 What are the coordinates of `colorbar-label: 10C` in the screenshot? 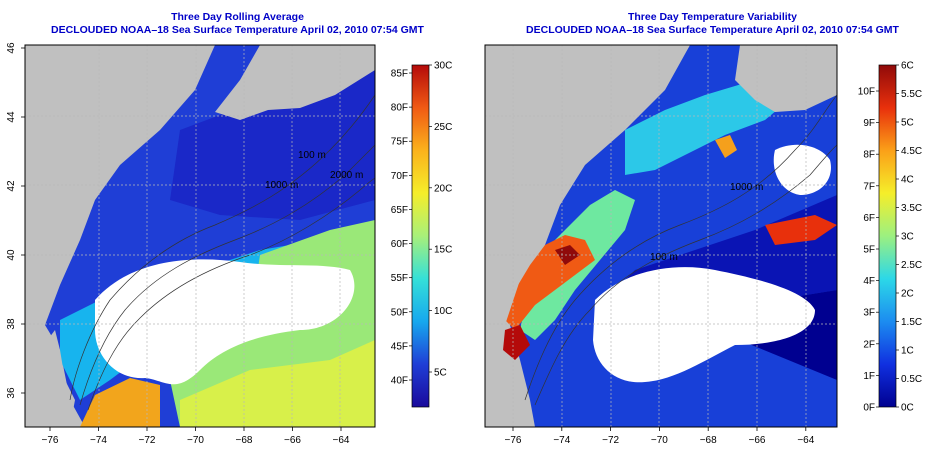 It's located at (443, 311).